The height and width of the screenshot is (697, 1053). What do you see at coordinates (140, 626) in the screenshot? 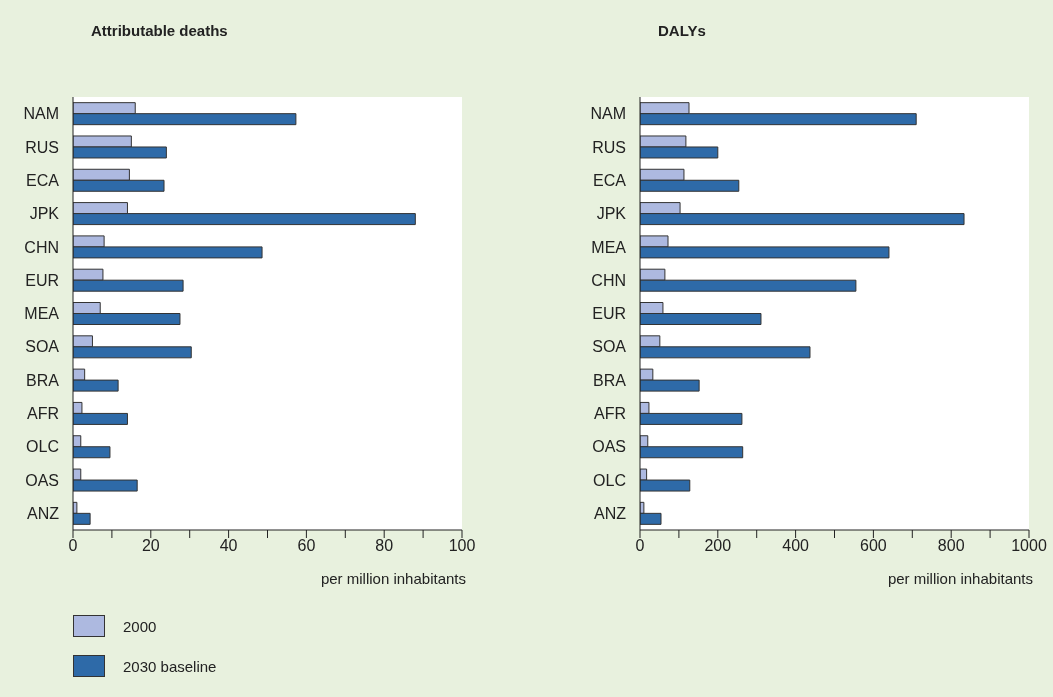
I see `legend-label: 2000` at bounding box center [140, 626].